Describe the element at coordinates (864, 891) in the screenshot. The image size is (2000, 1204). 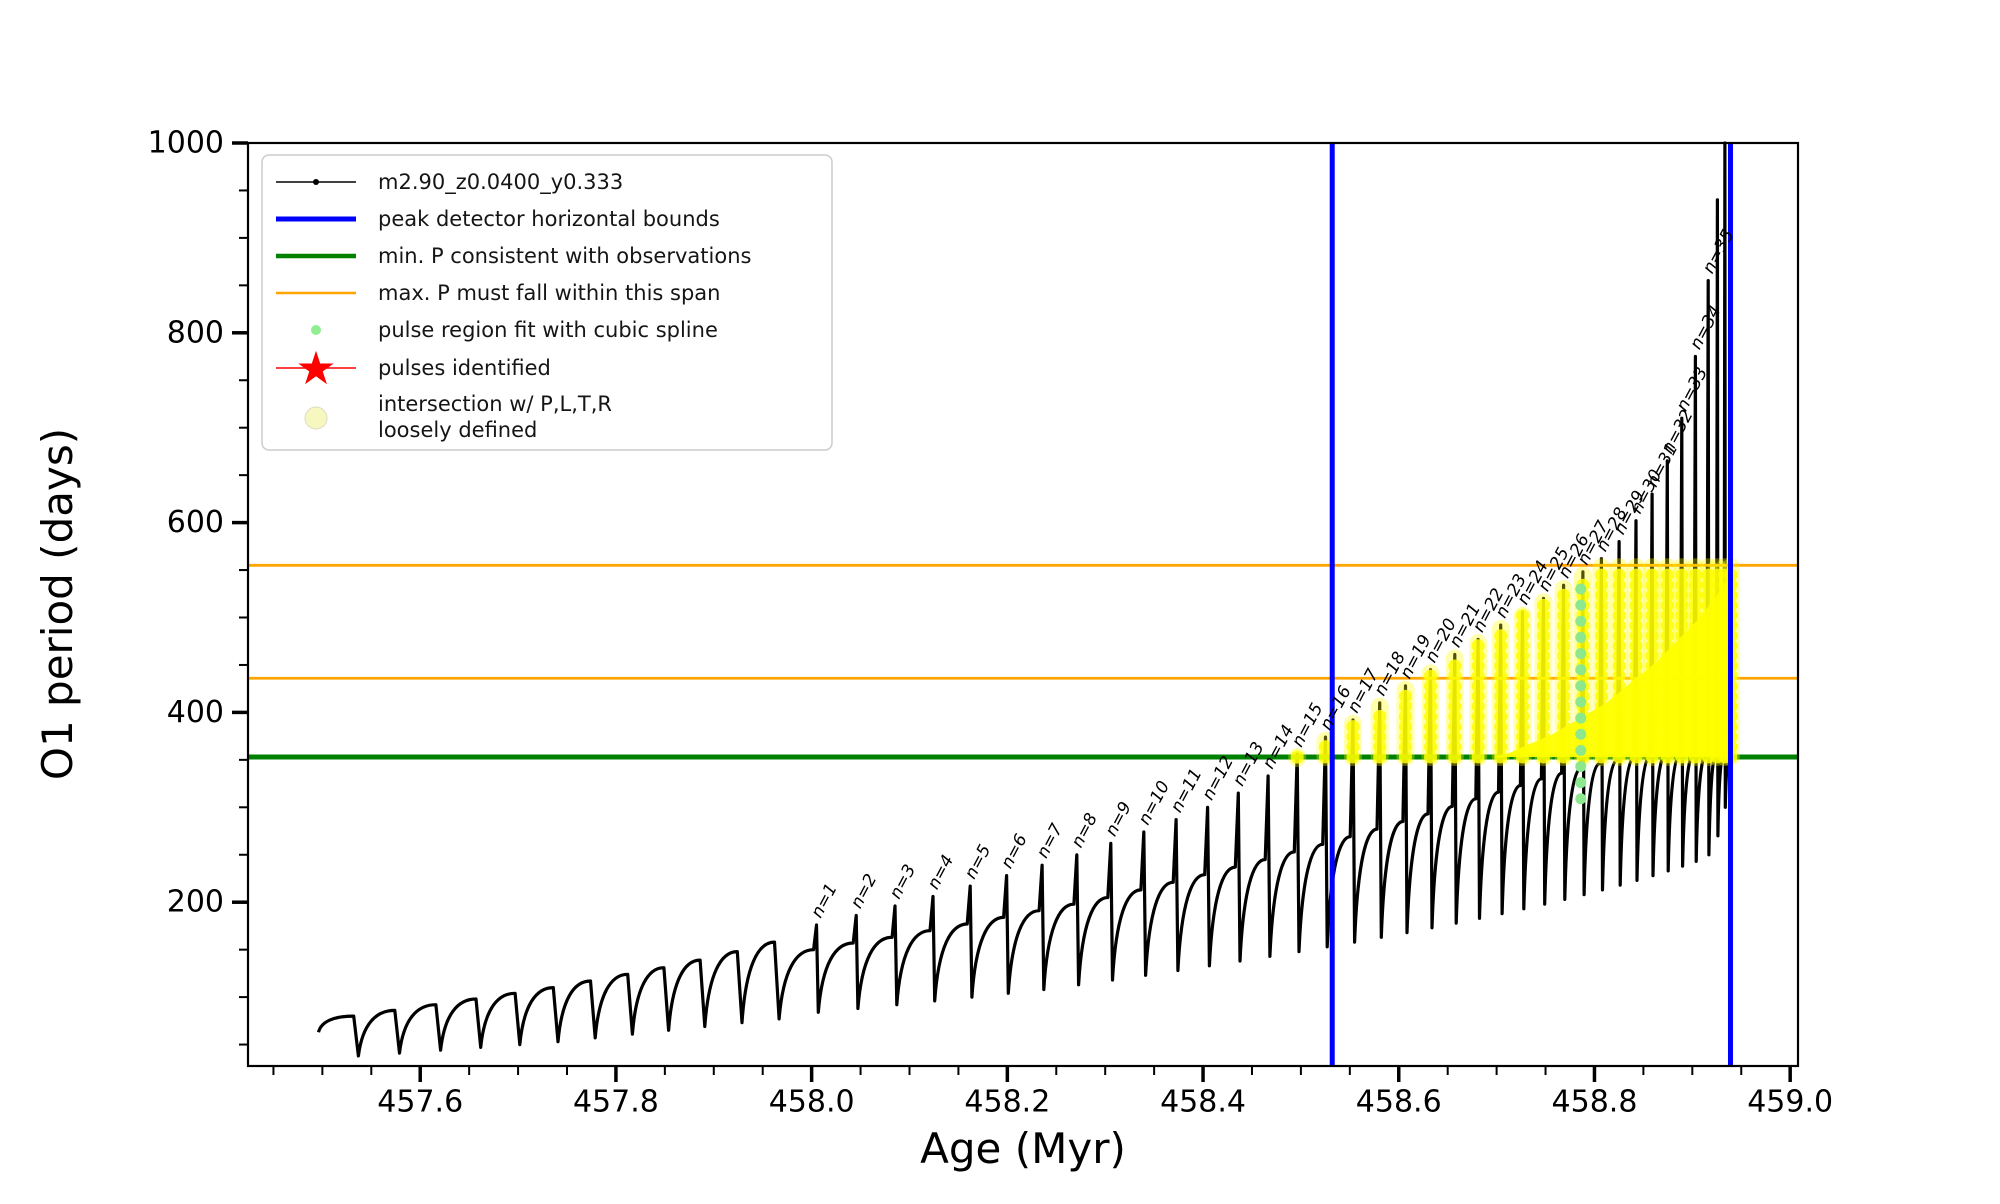
I see `pulse-label: n=2` at that location.